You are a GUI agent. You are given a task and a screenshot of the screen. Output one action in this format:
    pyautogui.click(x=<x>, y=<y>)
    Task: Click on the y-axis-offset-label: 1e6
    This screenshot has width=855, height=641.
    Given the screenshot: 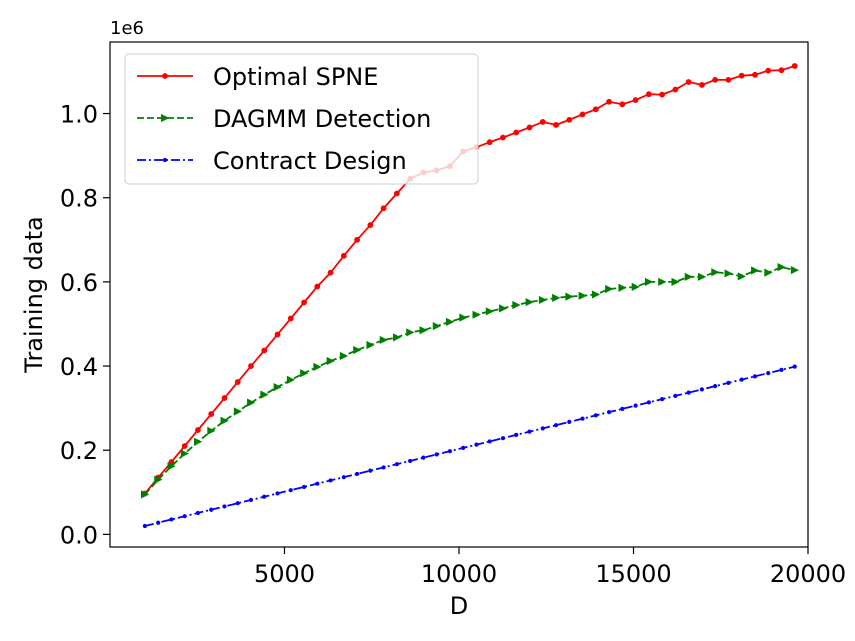 What is the action you would take?
    pyautogui.click(x=127, y=28)
    